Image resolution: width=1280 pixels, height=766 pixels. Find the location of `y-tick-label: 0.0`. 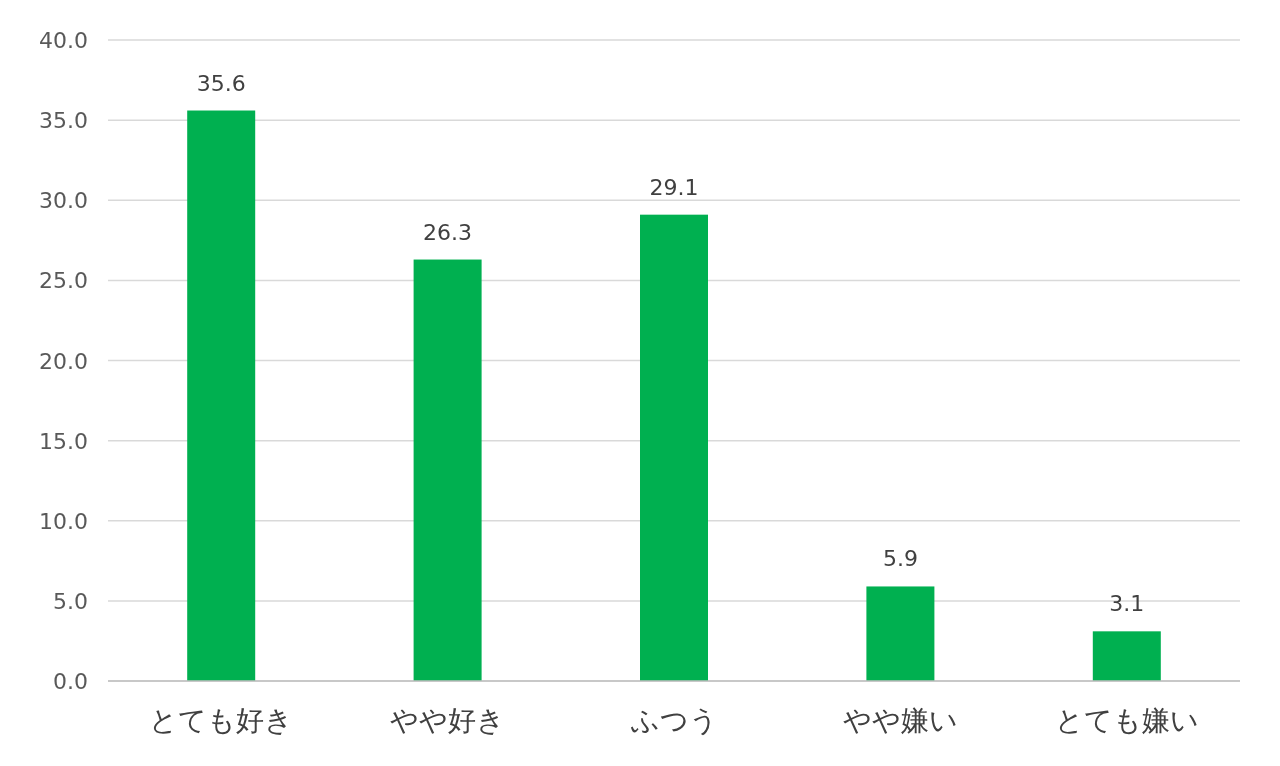

y-tick-label: 0.0 is located at coordinates (70, 681).